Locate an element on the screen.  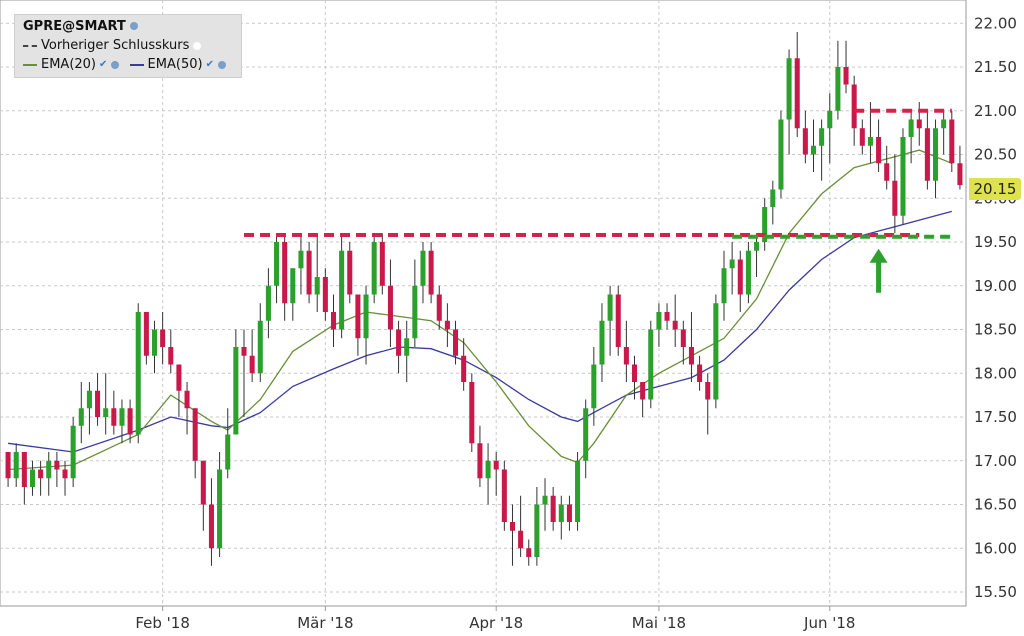
info-icon is located at coordinates (133, 26).